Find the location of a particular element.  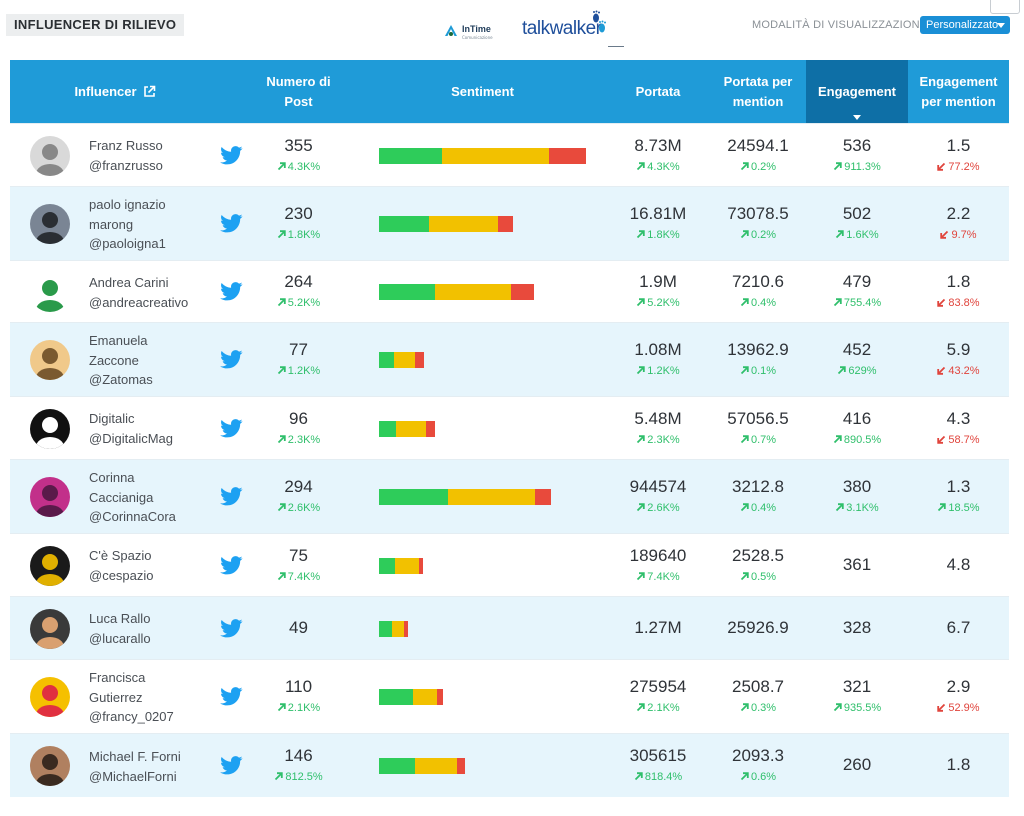

metric-value: 275954 is located at coordinates (658, 686).